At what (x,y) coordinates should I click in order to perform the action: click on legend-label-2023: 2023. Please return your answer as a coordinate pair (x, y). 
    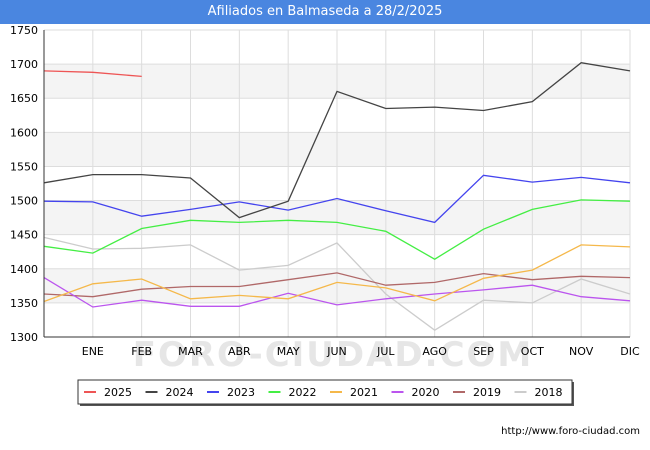
    Looking at the image, I should click on (241, 392).